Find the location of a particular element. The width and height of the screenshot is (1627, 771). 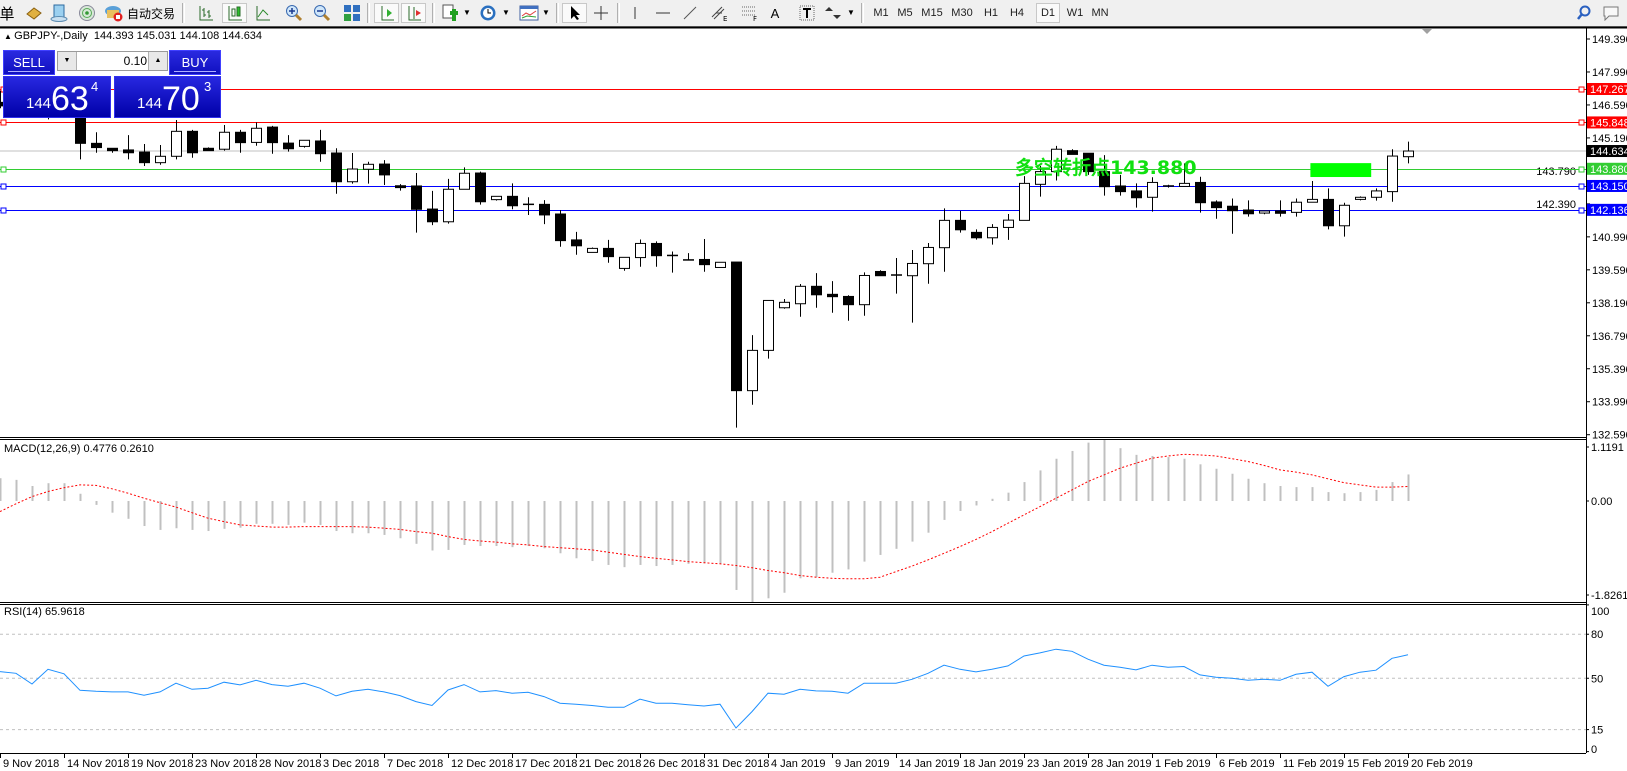

one-click-trading-panel: SELL ▼ 0.10 ▲ BUY 144 63 4 144 70 3 is located at coordinates (112, 84).